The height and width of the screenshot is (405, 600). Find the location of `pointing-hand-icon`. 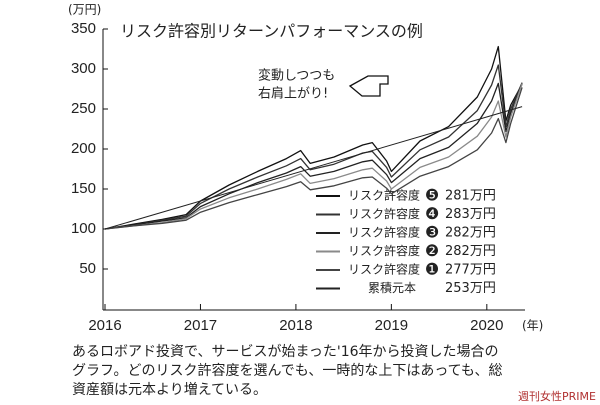

pointing-hand-icon is located at coordinates (368, 86).